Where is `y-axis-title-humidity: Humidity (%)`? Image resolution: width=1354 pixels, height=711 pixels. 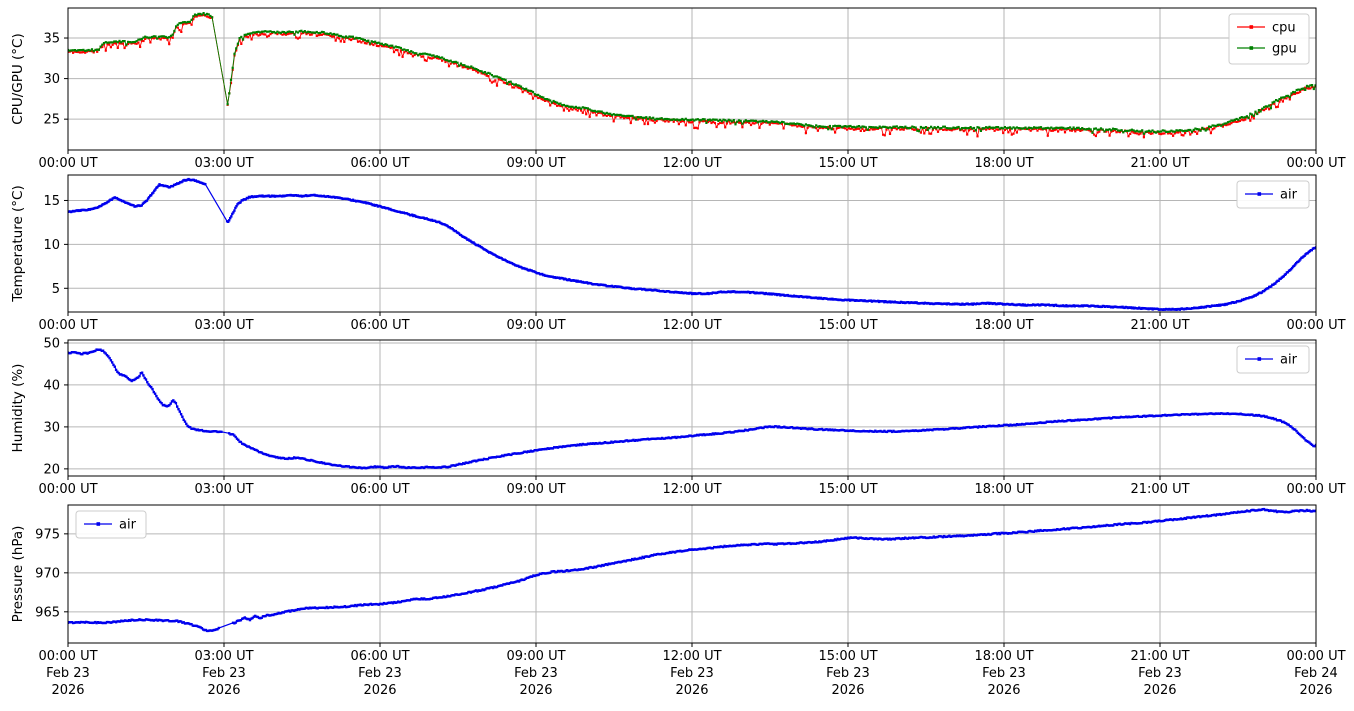
y-axis-title-humidity: Humidity (%) is located at coordinates (18, 408).